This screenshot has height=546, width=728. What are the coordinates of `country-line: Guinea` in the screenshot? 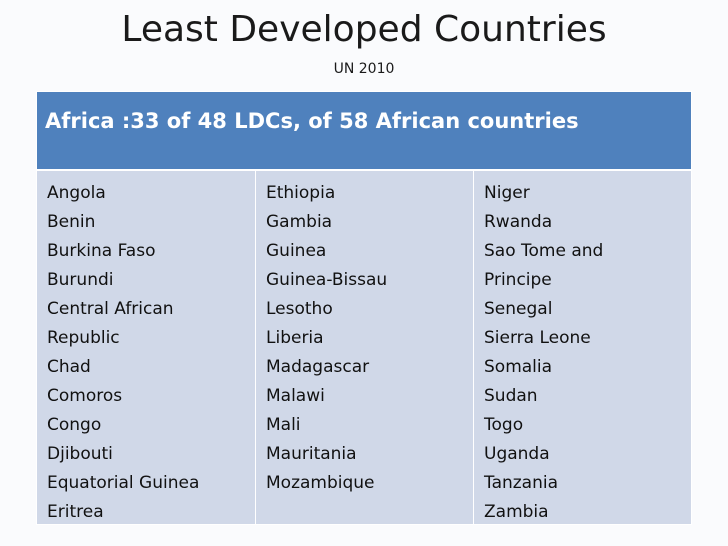 It's located at (296, 251).